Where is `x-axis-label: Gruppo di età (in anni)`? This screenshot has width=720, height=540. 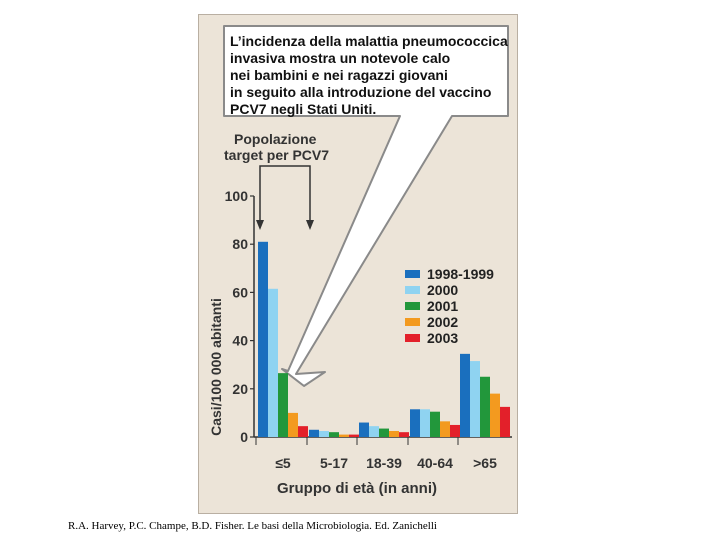 x-axis-label: Gruppo di età (in anni) is located at coordinates (357, 488).